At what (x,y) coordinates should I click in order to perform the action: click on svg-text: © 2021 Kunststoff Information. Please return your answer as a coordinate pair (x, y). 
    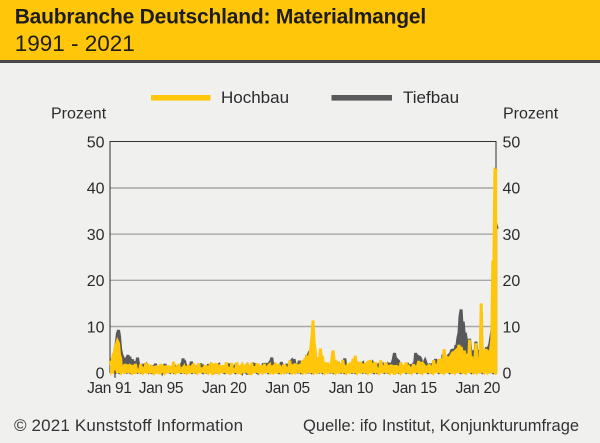
    Looking at the image, I should click on (128, 425).